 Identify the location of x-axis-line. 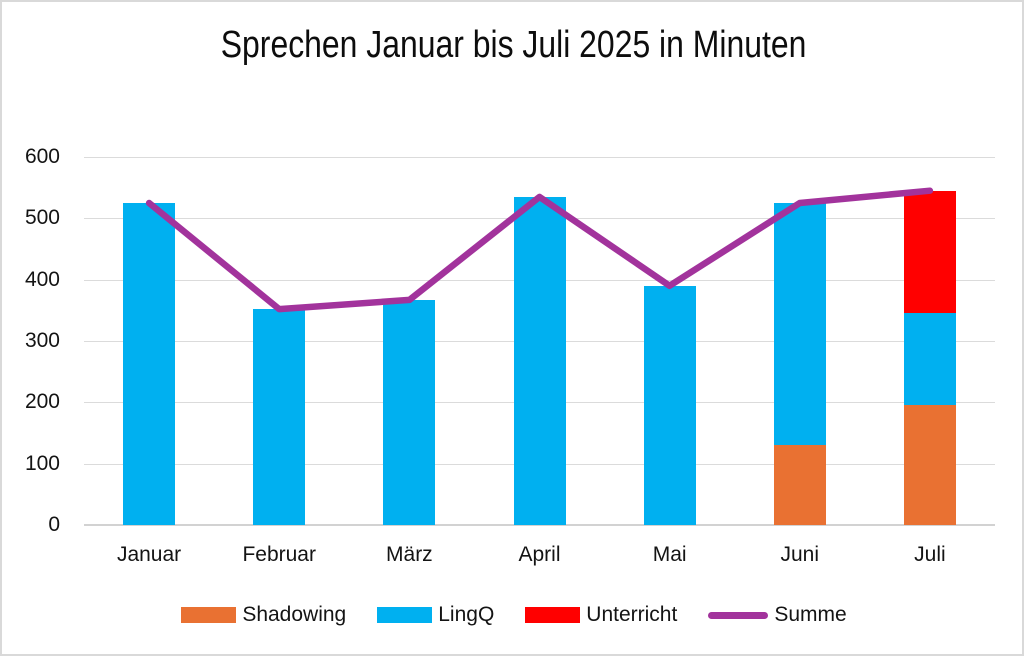
(539, 525).